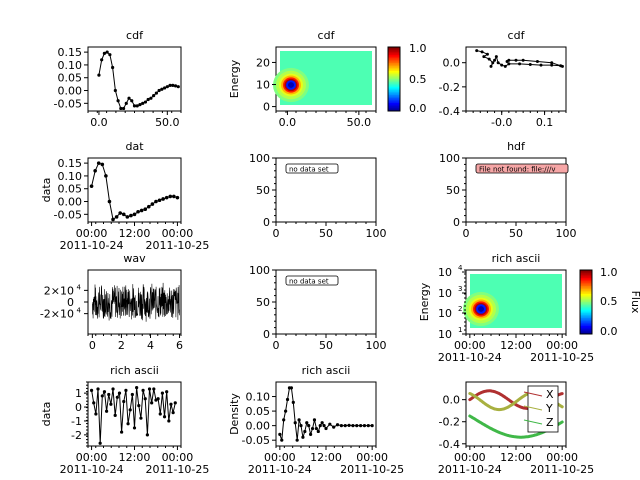 The image size is (640, 480). Describe the element at coordinates (288, 122) in the screenshot. I see `p2-xtick-label: 0.0` at that location.